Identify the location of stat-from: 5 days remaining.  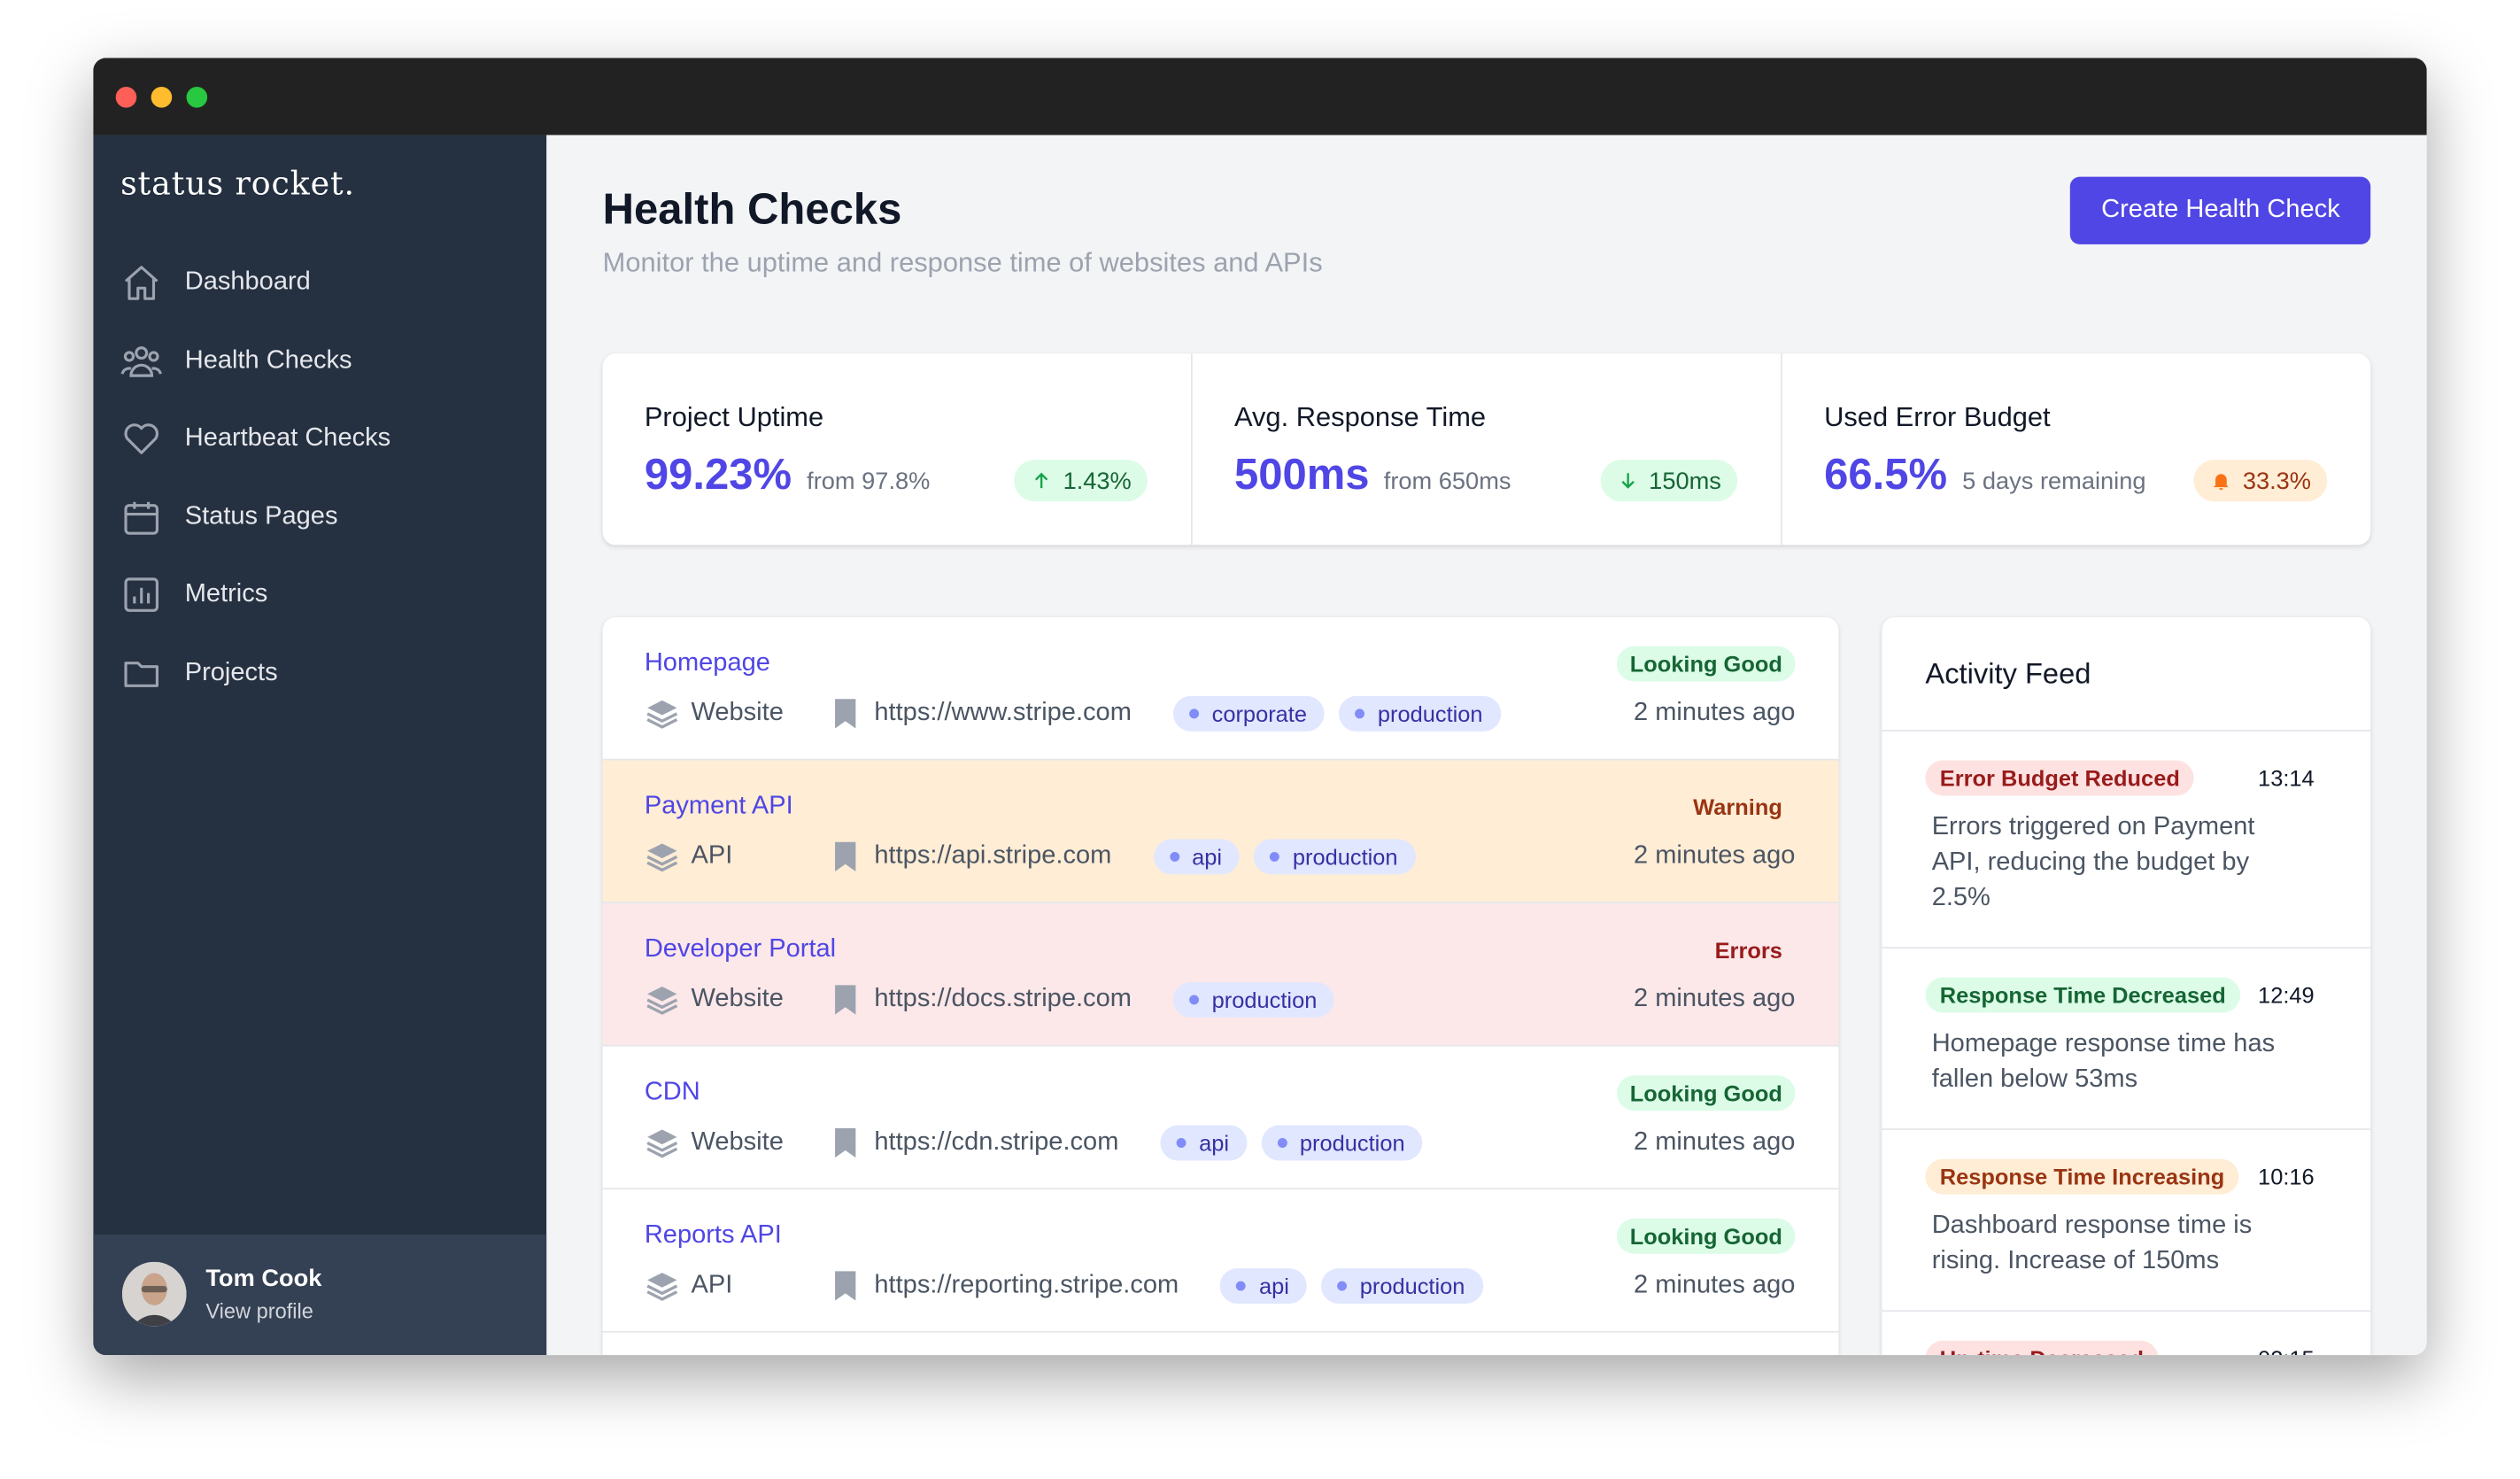
(2054, 482).